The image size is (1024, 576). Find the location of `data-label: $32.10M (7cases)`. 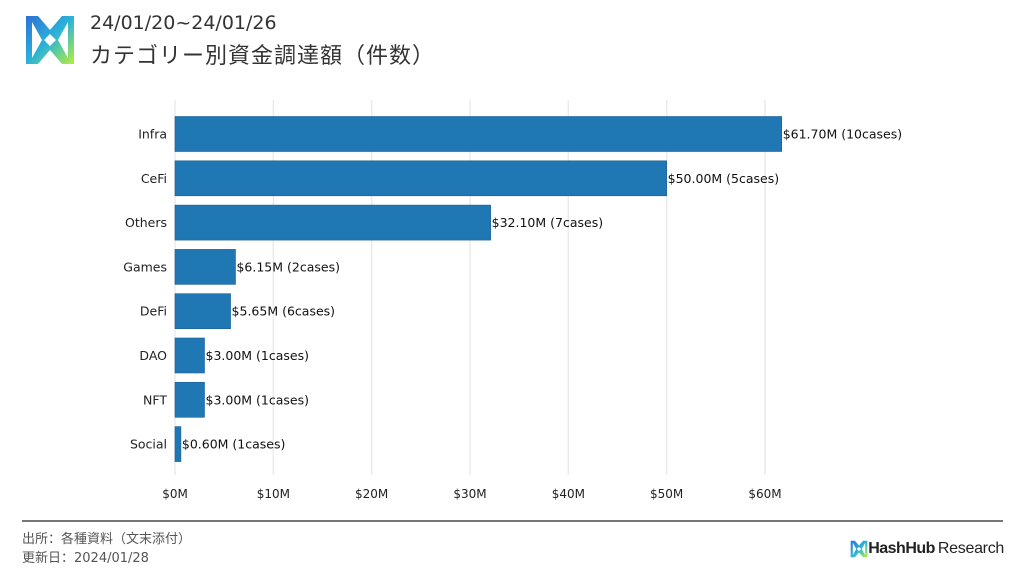

data-label: $32.10M (7cases) is located at coordinates (547, 222).